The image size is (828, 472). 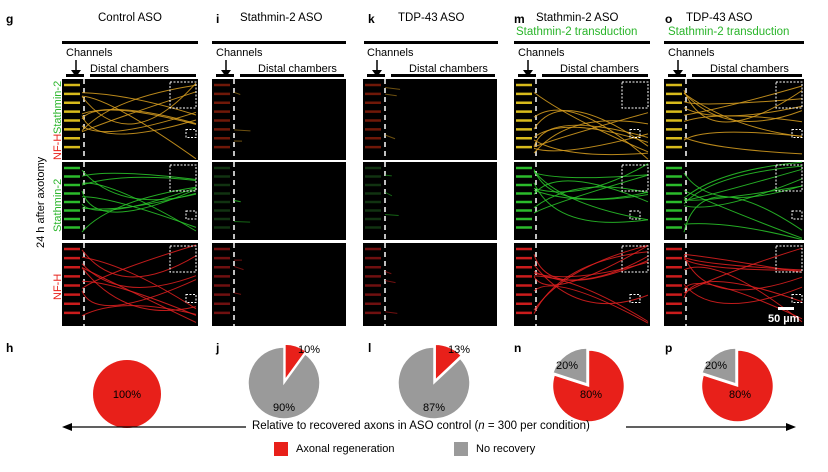 I want to click on pie-label-regeneration: 100%, so click(x=127, y=395).